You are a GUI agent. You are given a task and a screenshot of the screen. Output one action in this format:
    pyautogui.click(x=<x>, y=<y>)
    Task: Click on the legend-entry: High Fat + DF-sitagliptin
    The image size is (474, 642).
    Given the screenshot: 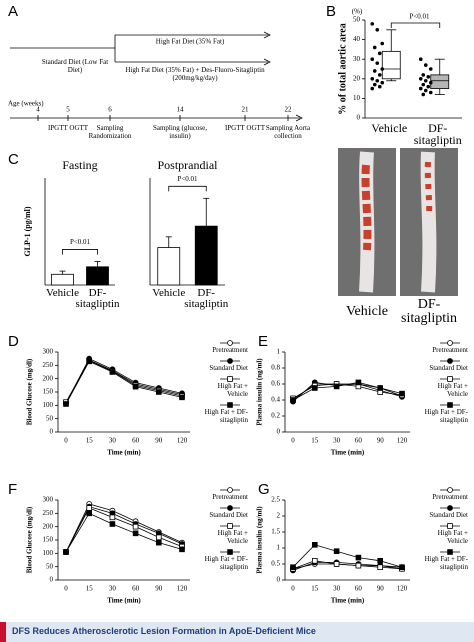 What is the action you would take?
    pyautogui.click(x=226, y=563)
    